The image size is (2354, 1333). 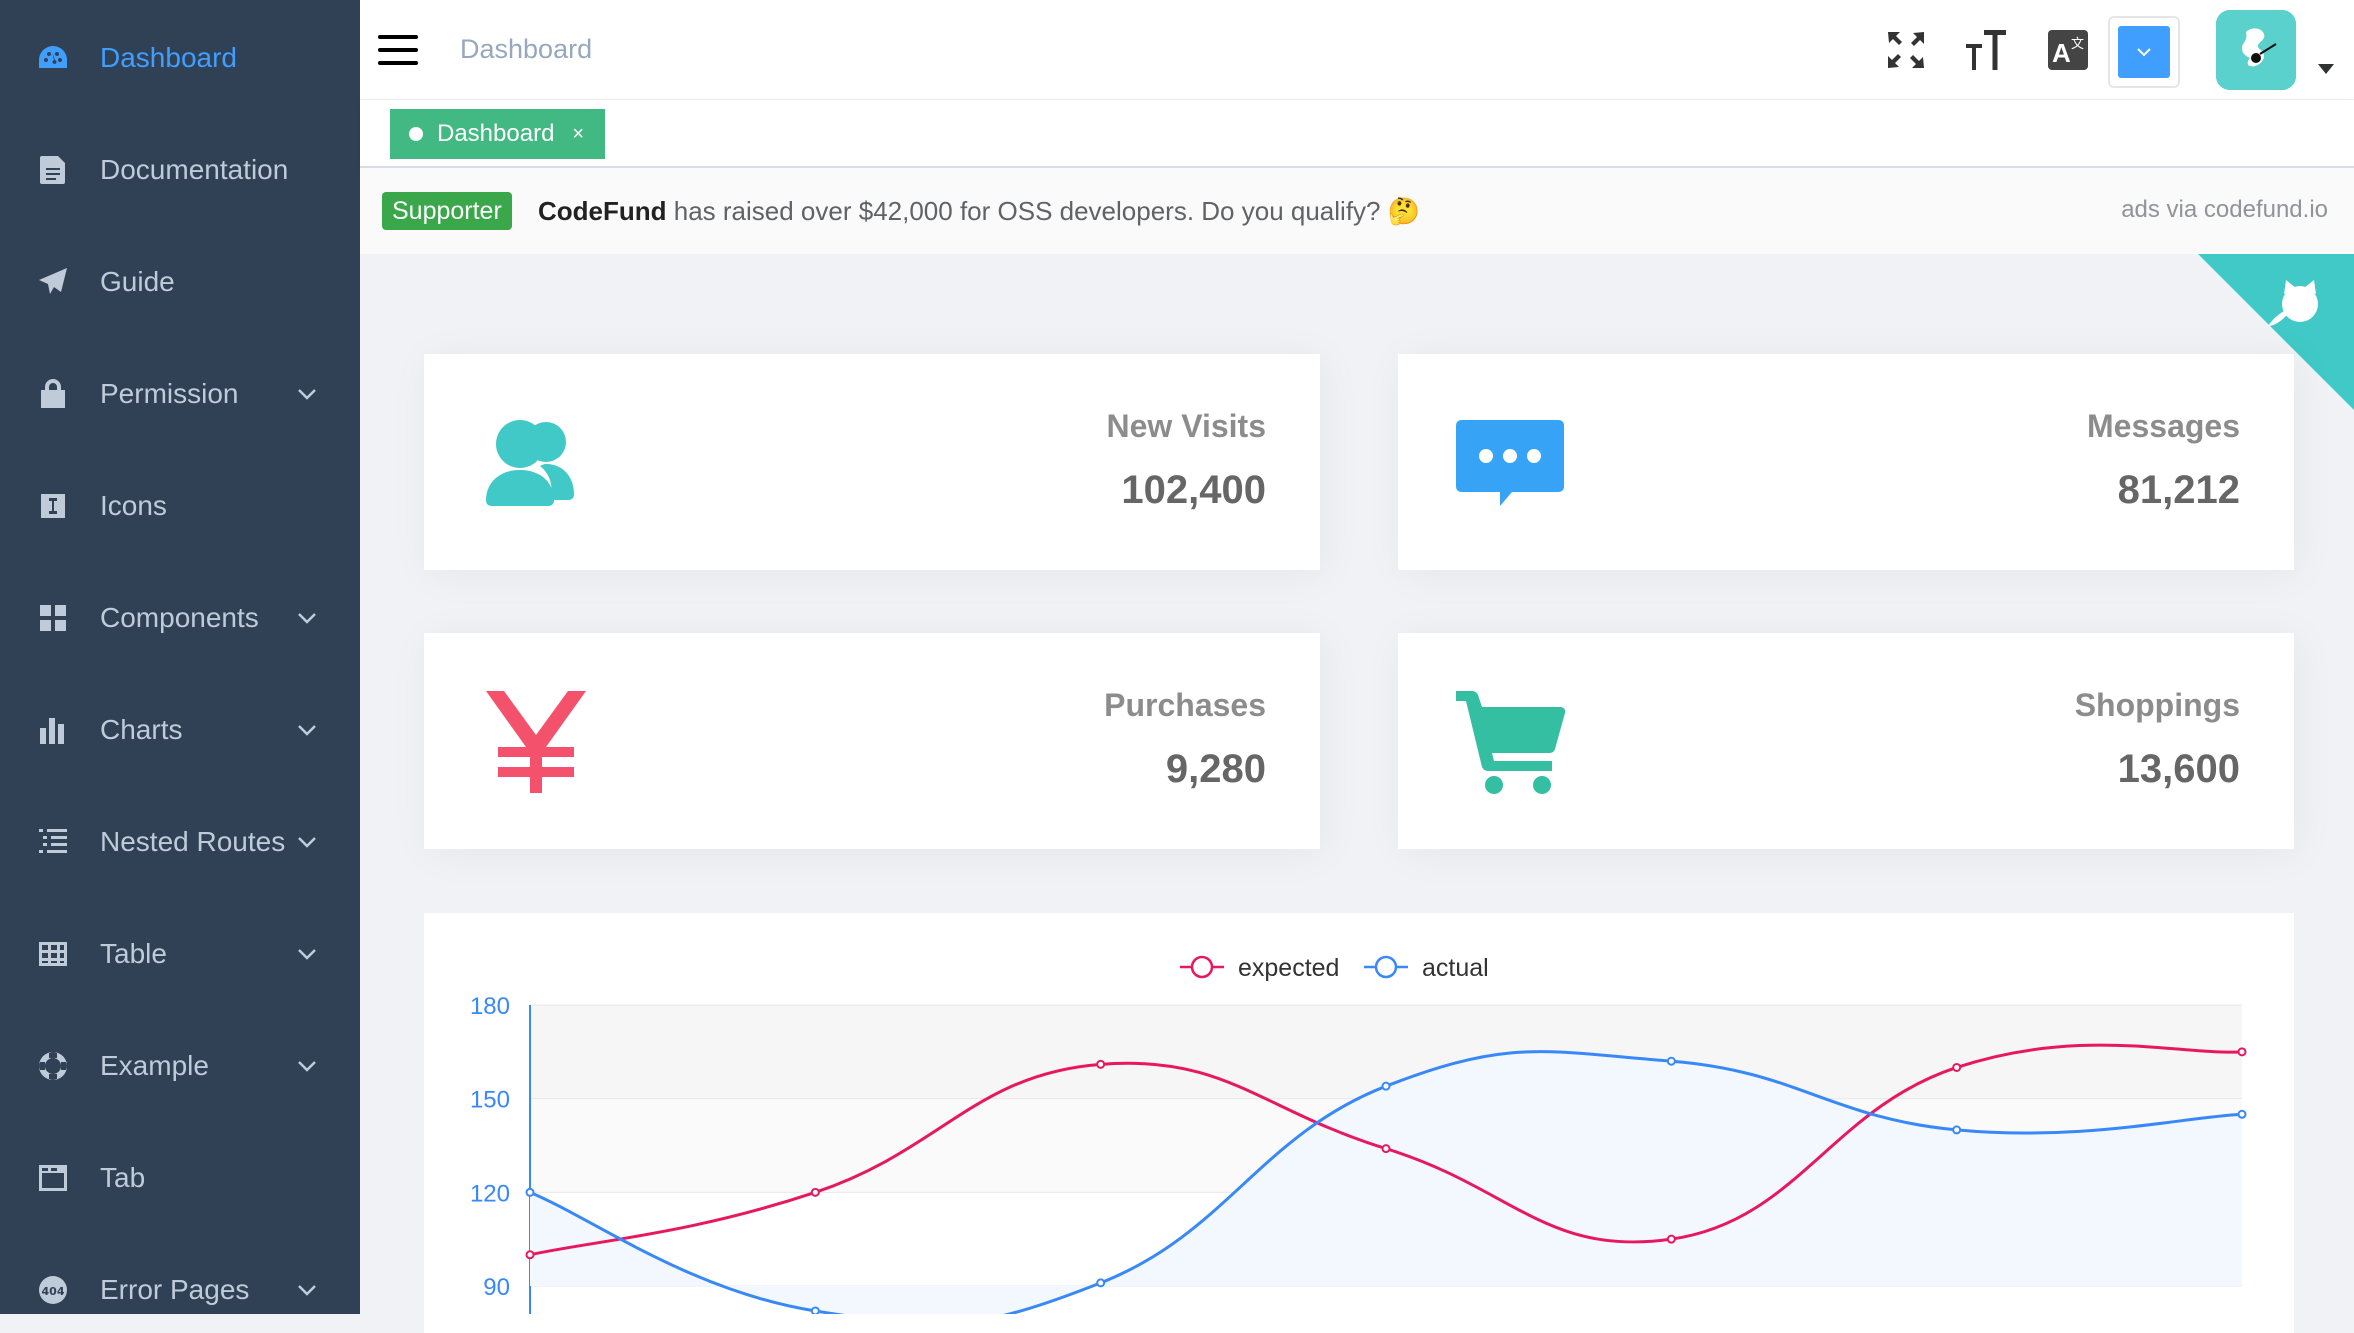 I want to click on supporter-badge: Supporter, so click(x=447, y=211).